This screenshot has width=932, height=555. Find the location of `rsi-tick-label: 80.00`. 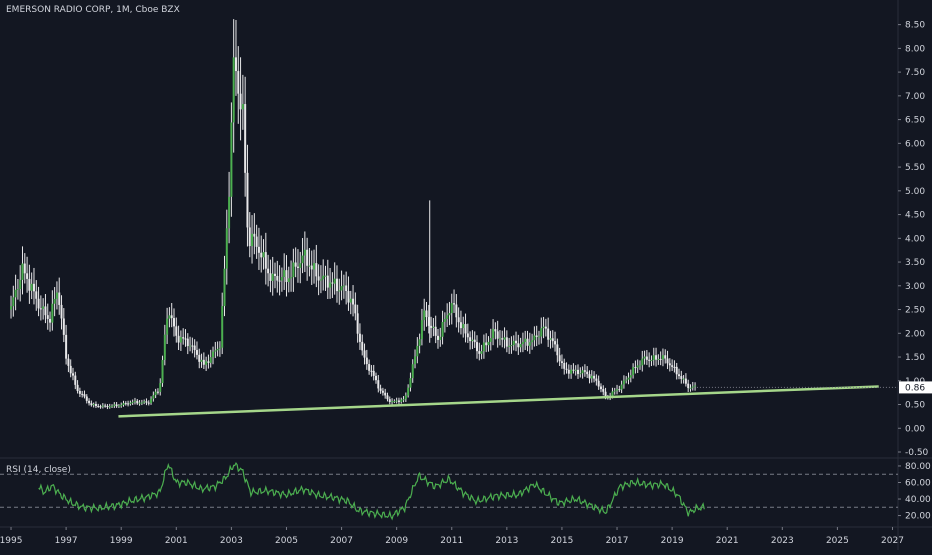

rsi-tick-label: 80.00 is located at coordinates (918, 467).